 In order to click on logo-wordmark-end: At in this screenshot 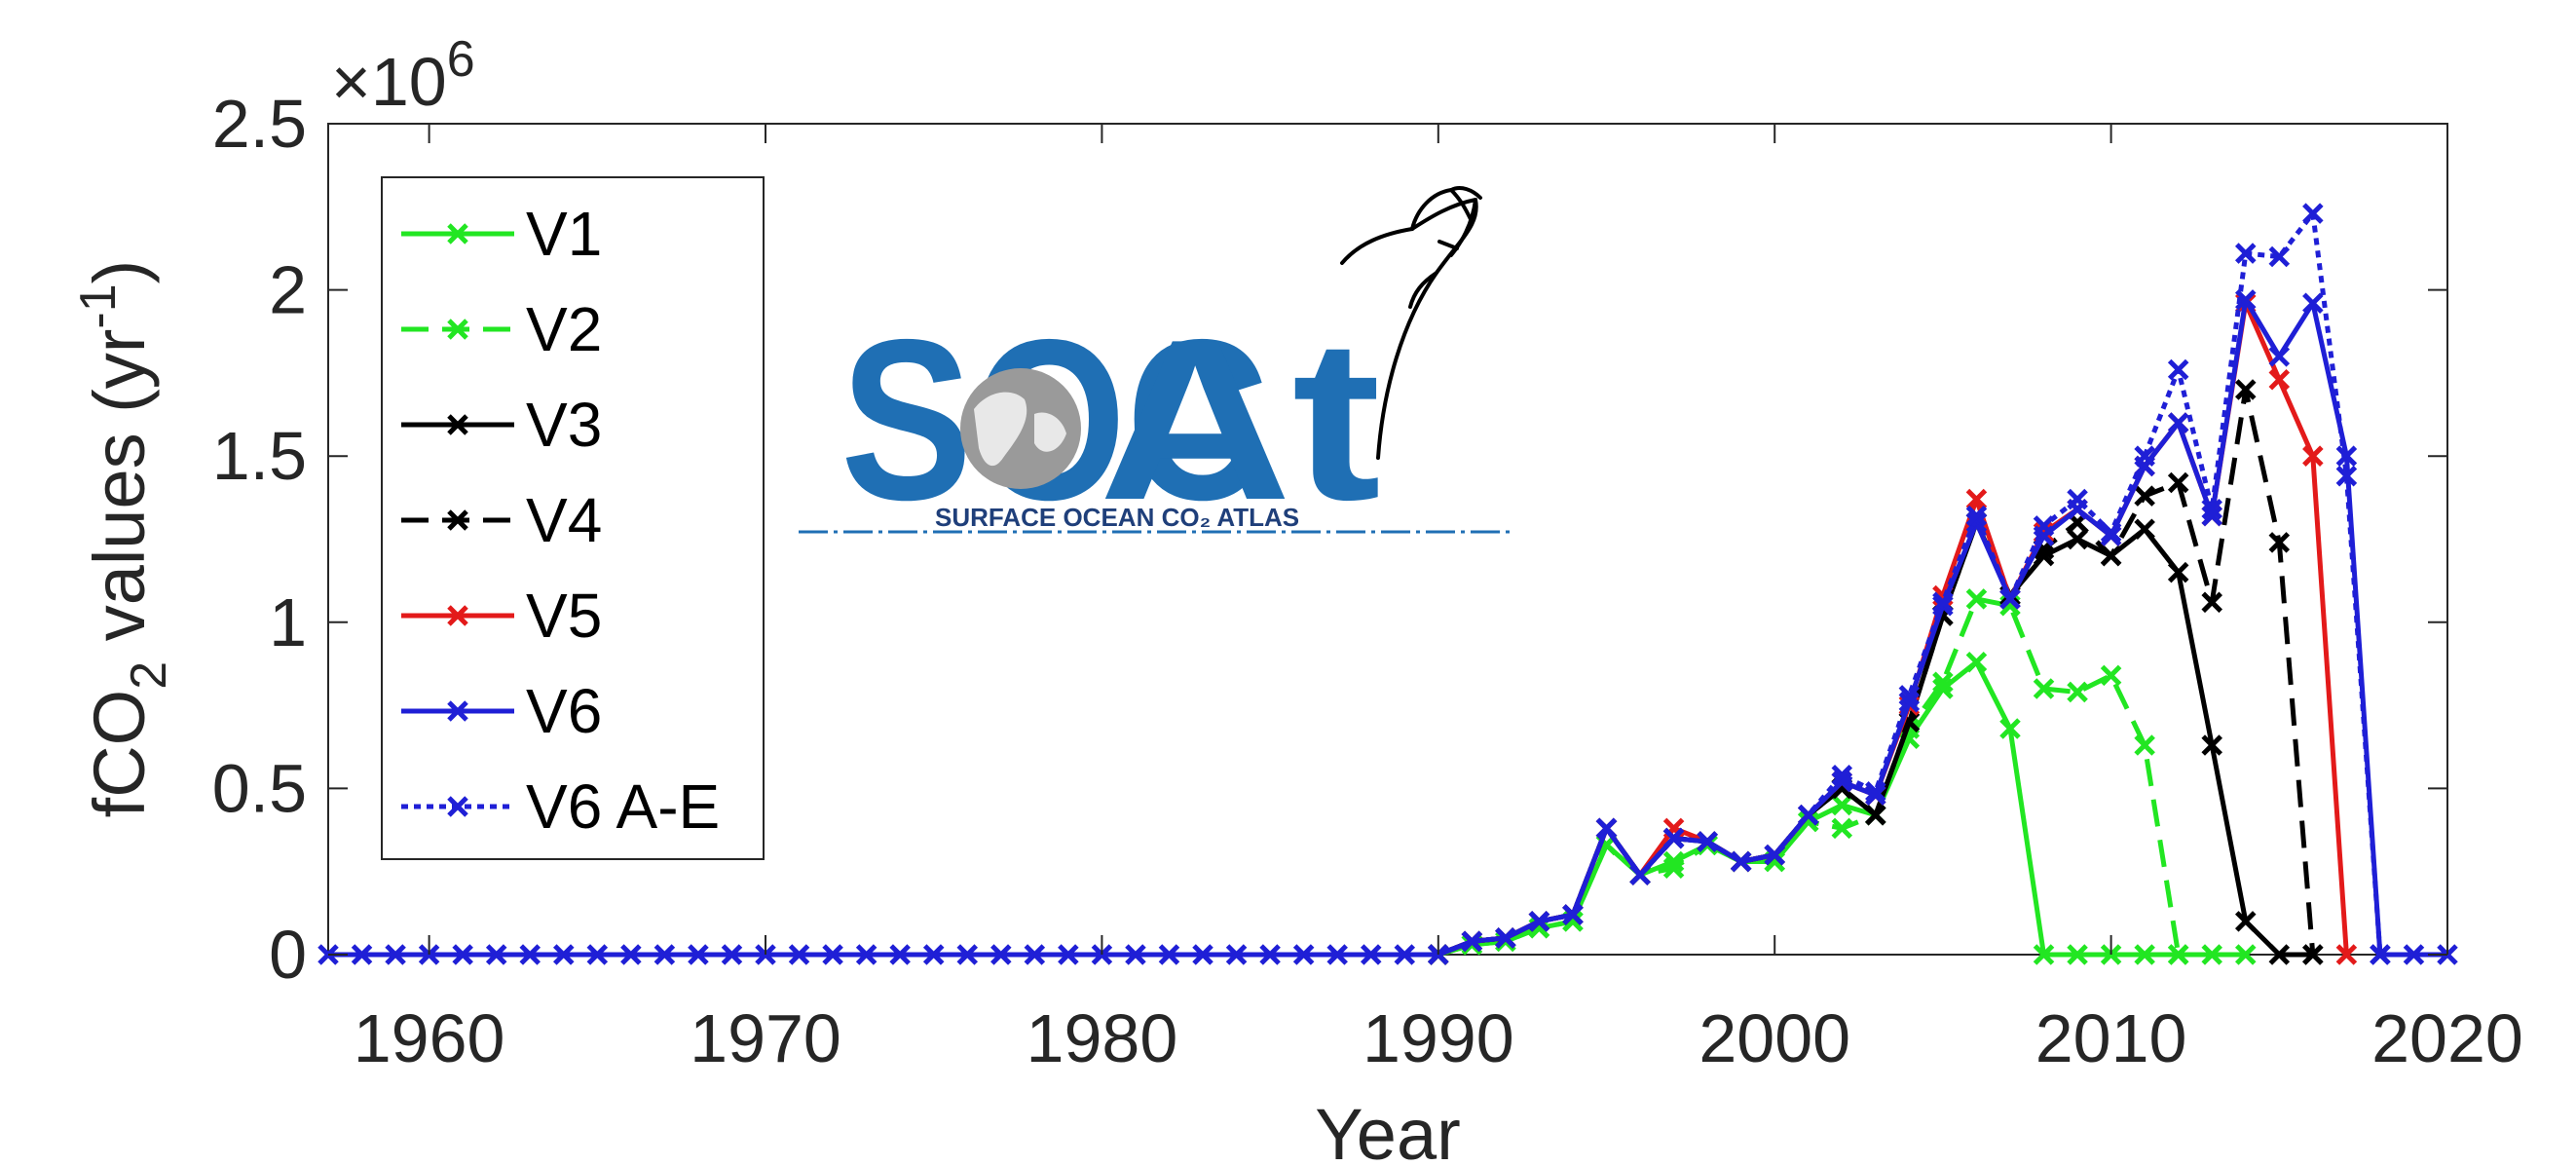, I will do `click(1240, 419)`.